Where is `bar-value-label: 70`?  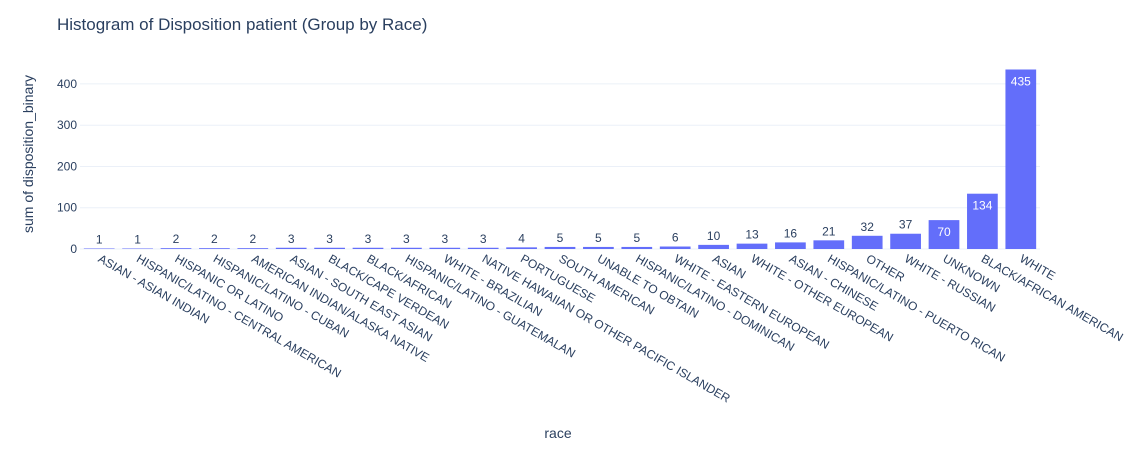
bar-value-label: 70 is located at coordinates (944, 232).